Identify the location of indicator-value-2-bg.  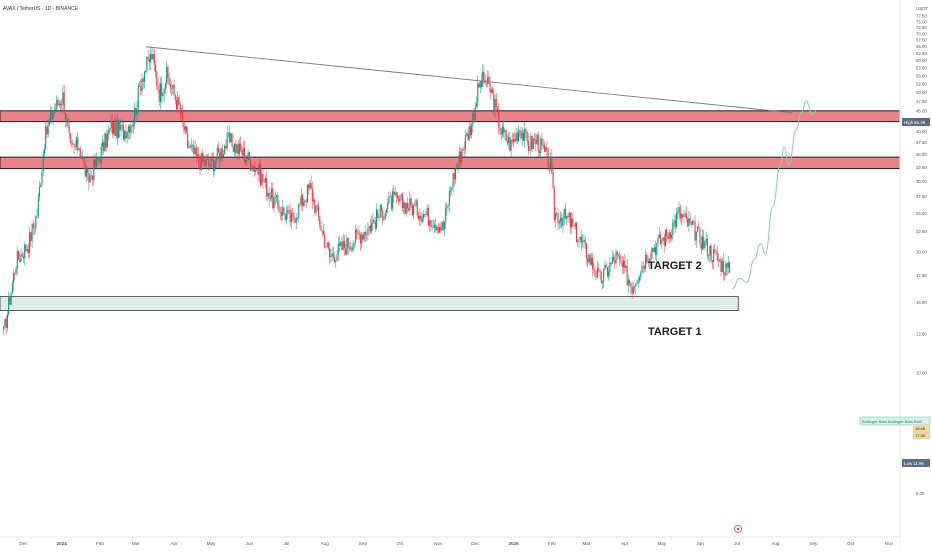
(921, 435).